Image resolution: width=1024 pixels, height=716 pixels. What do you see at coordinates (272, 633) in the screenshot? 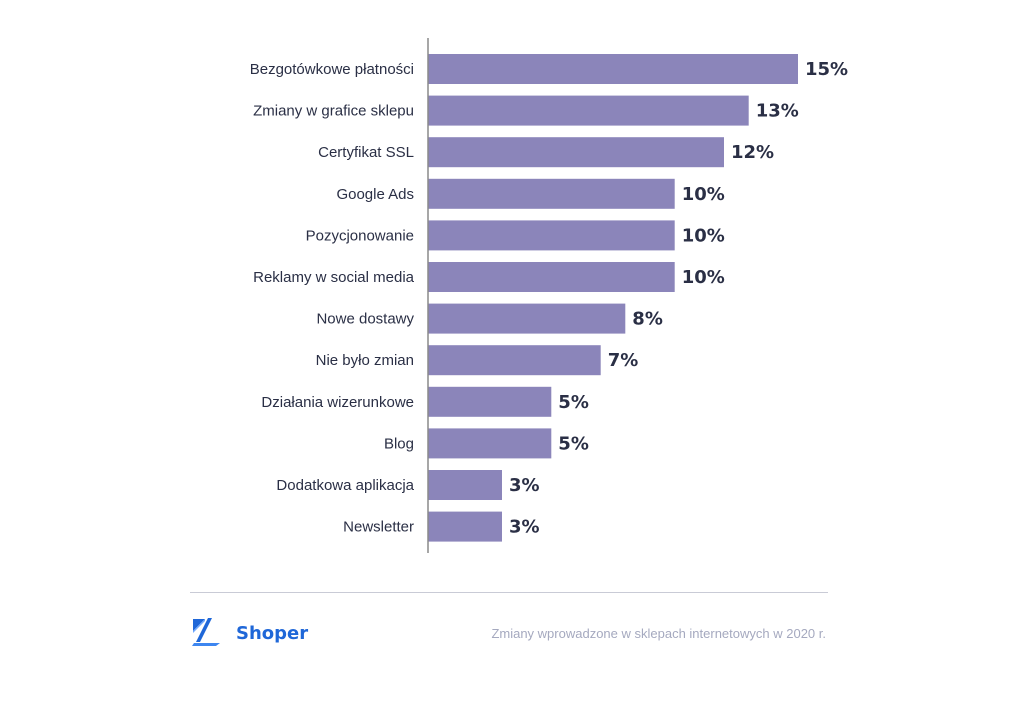
I see `brand-name: Shoper` at bounding box center [272, 633].